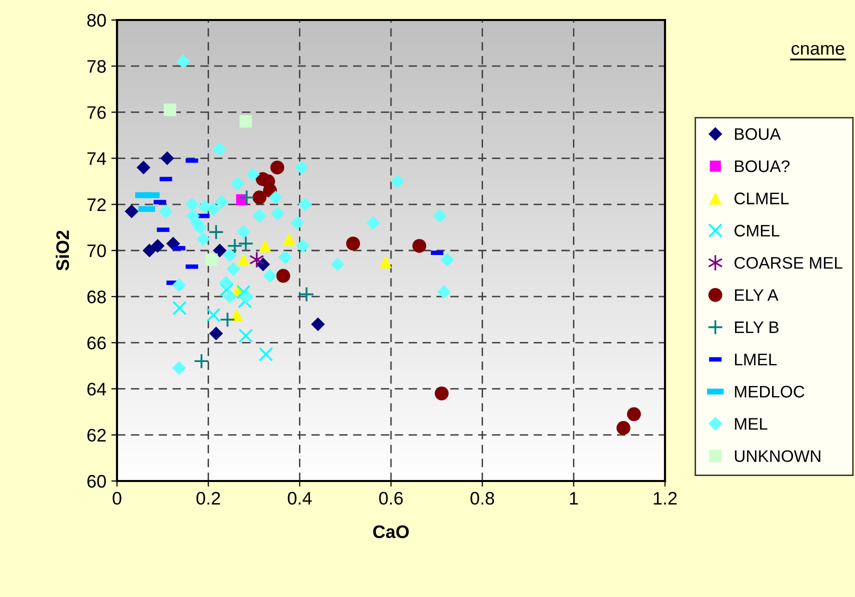  Describe the element at coordinates (96, 251) in the screenshot. I see `y-tick-label: 70` at that location.